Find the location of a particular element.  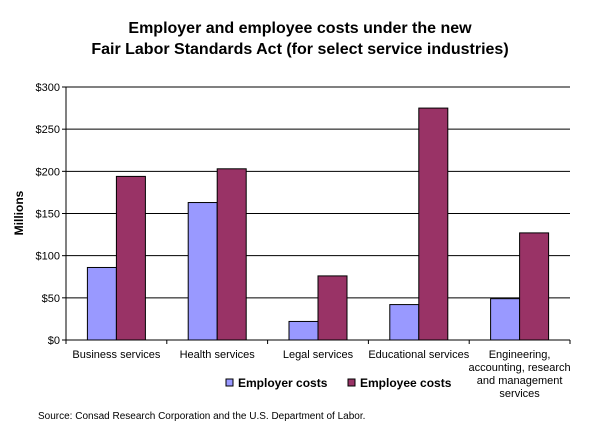

x-category-label: Business services is located at coordinates (116, 355).